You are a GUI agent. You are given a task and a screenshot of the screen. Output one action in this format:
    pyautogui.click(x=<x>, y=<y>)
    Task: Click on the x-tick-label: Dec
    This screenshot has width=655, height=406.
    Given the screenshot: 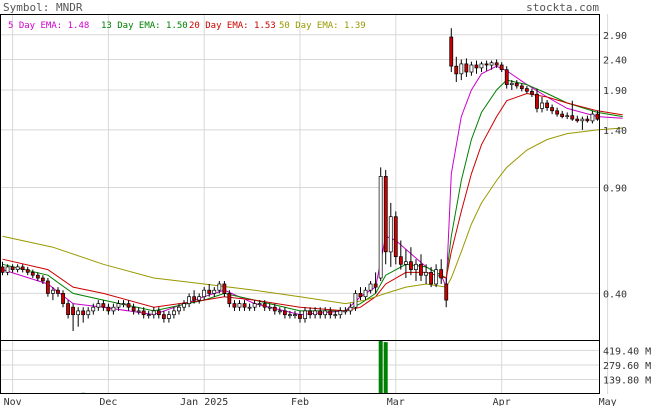 What is the action you would take?
    pyautogui.click(x=108, y=401)
    